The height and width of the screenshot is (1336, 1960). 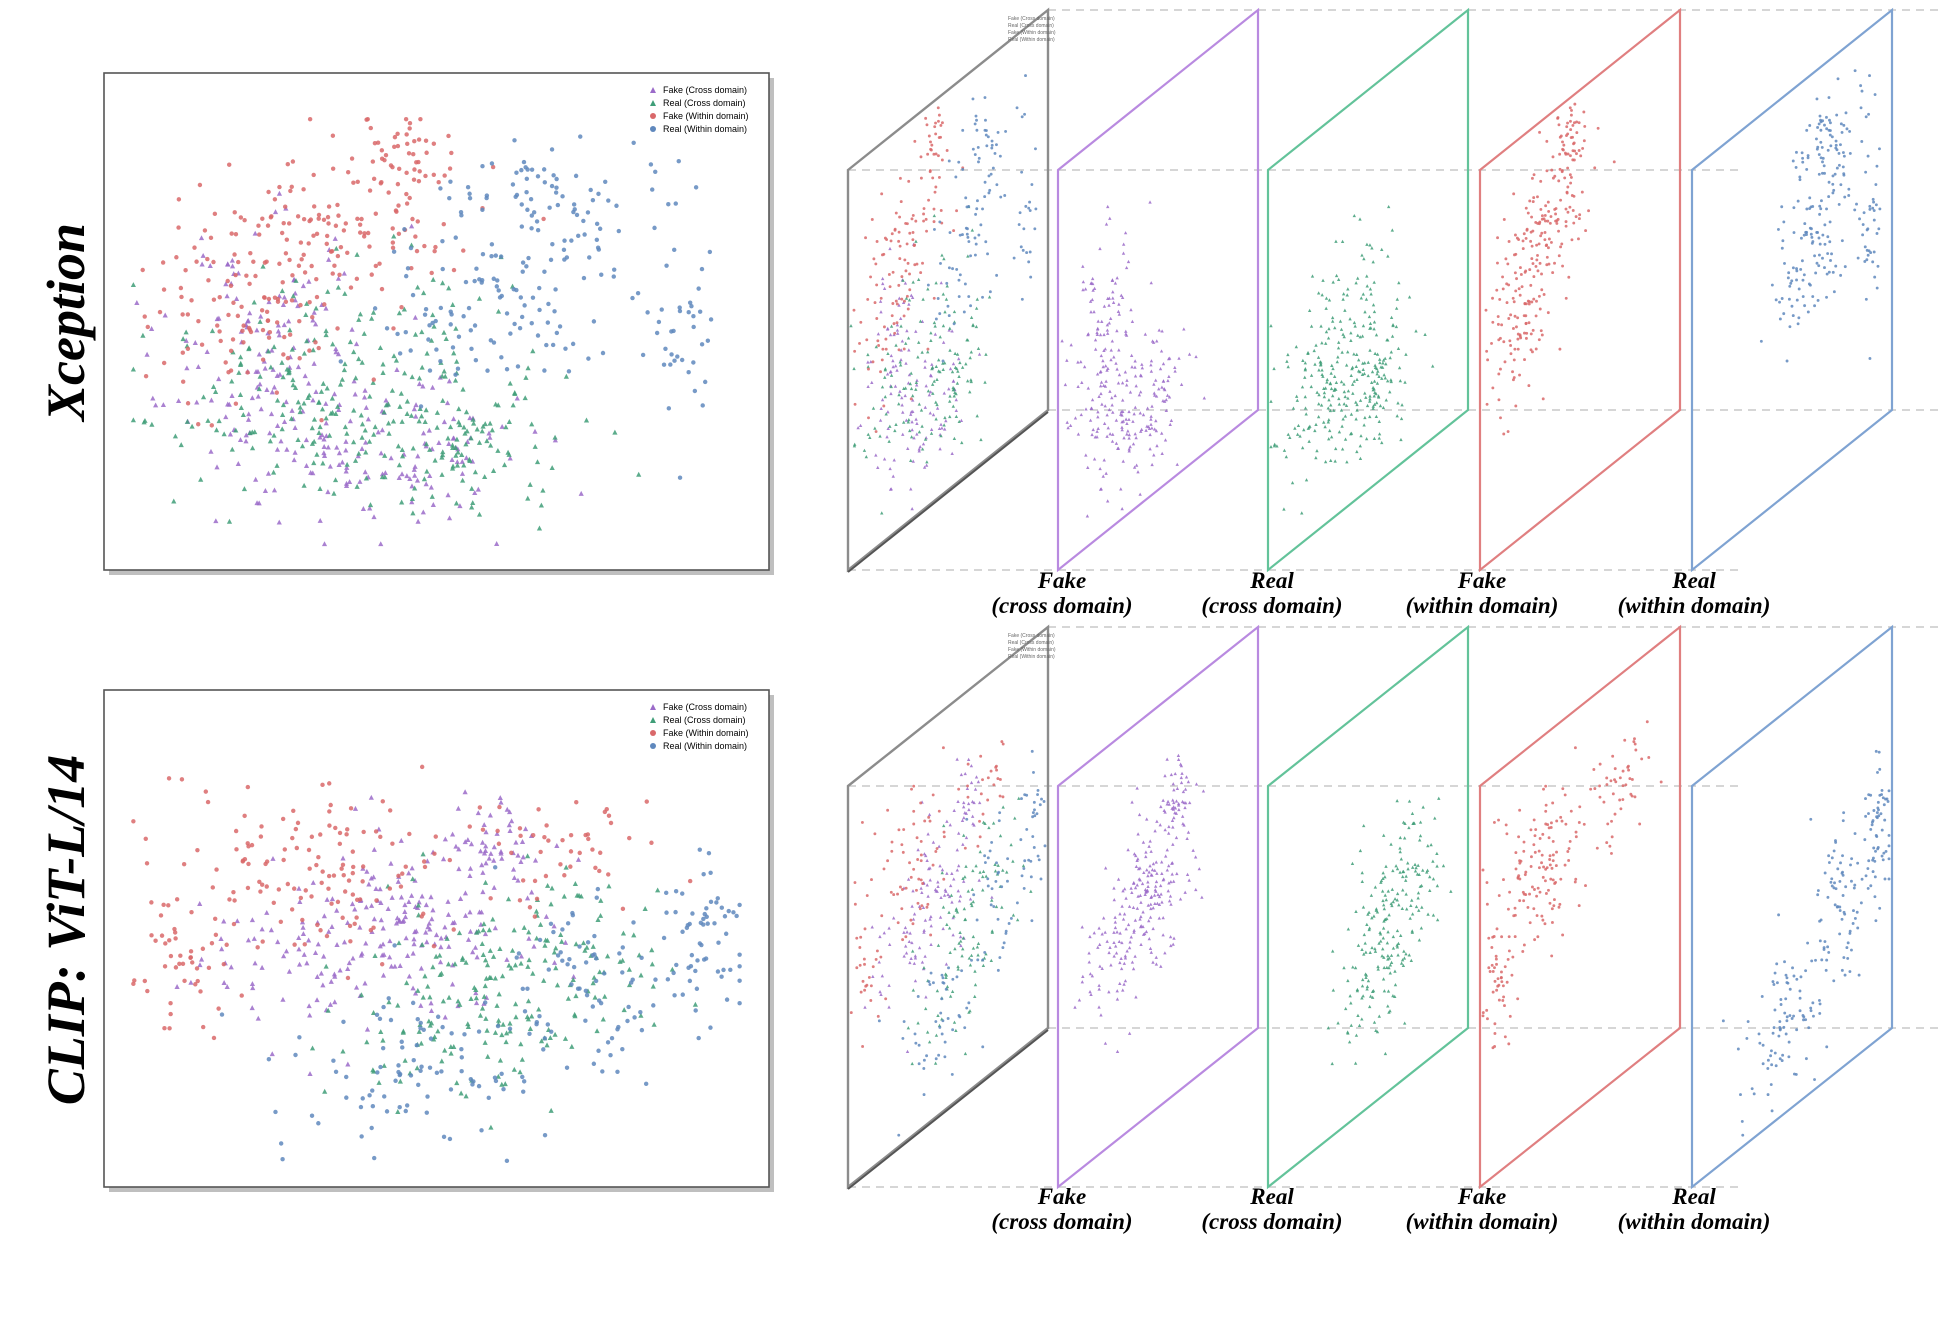 What do you see at coordinates (1368, 290) in the screenshot?
I see `plane-frame` at bounding box center [1368, 290].